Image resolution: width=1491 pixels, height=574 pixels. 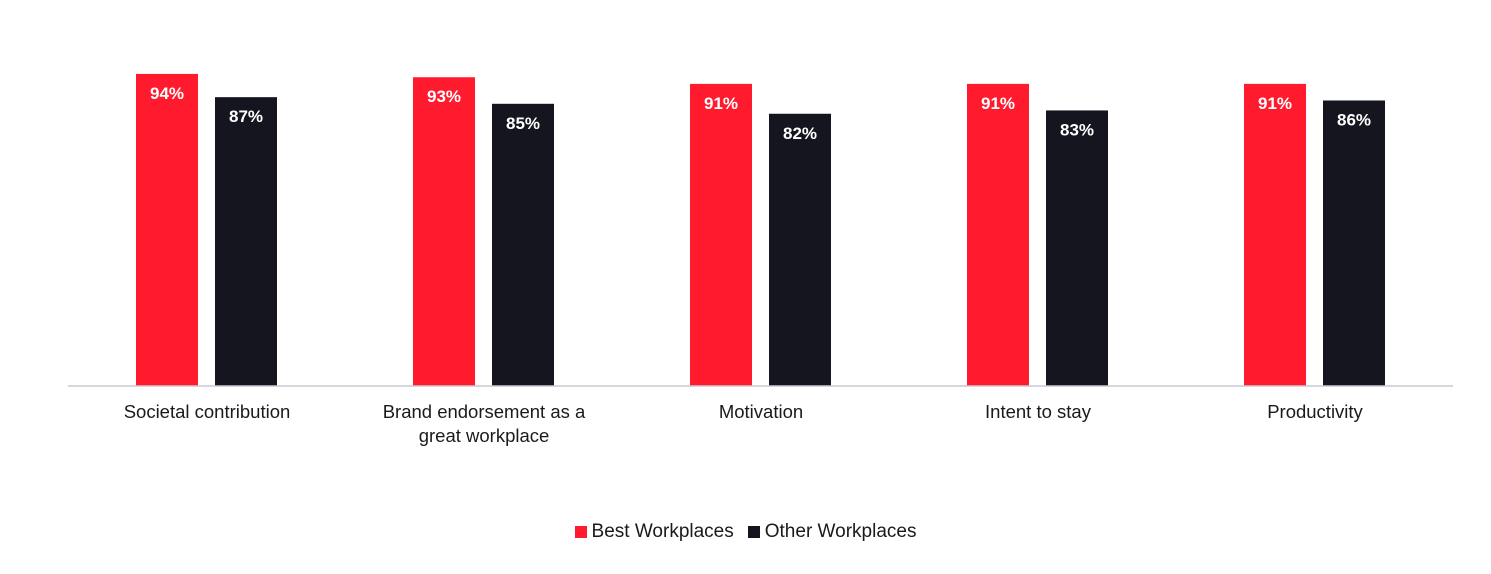 What do you see at coordinates (761, 411) in the screenshot?
I see `category-label-2: Motivation` at bounding box center [761, 411].